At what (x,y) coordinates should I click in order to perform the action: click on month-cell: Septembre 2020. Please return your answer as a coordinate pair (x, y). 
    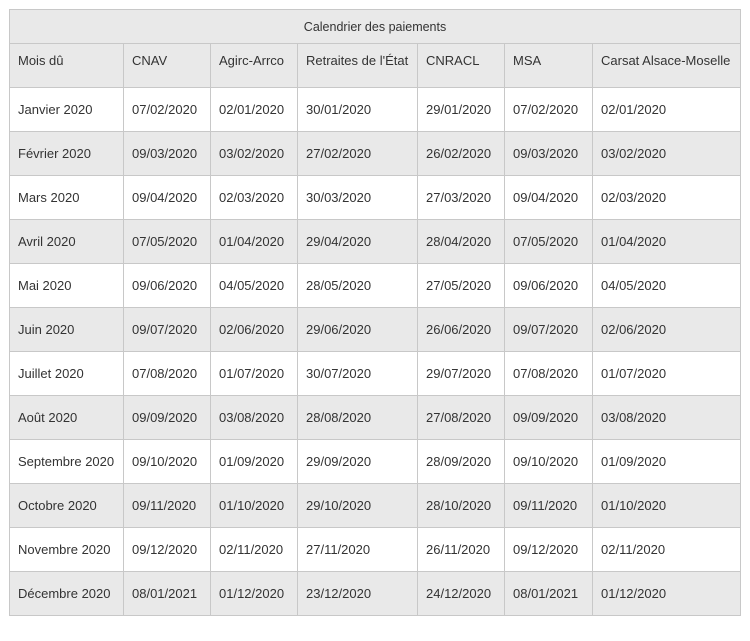
    Looking at the image, I should click on (66, 461).